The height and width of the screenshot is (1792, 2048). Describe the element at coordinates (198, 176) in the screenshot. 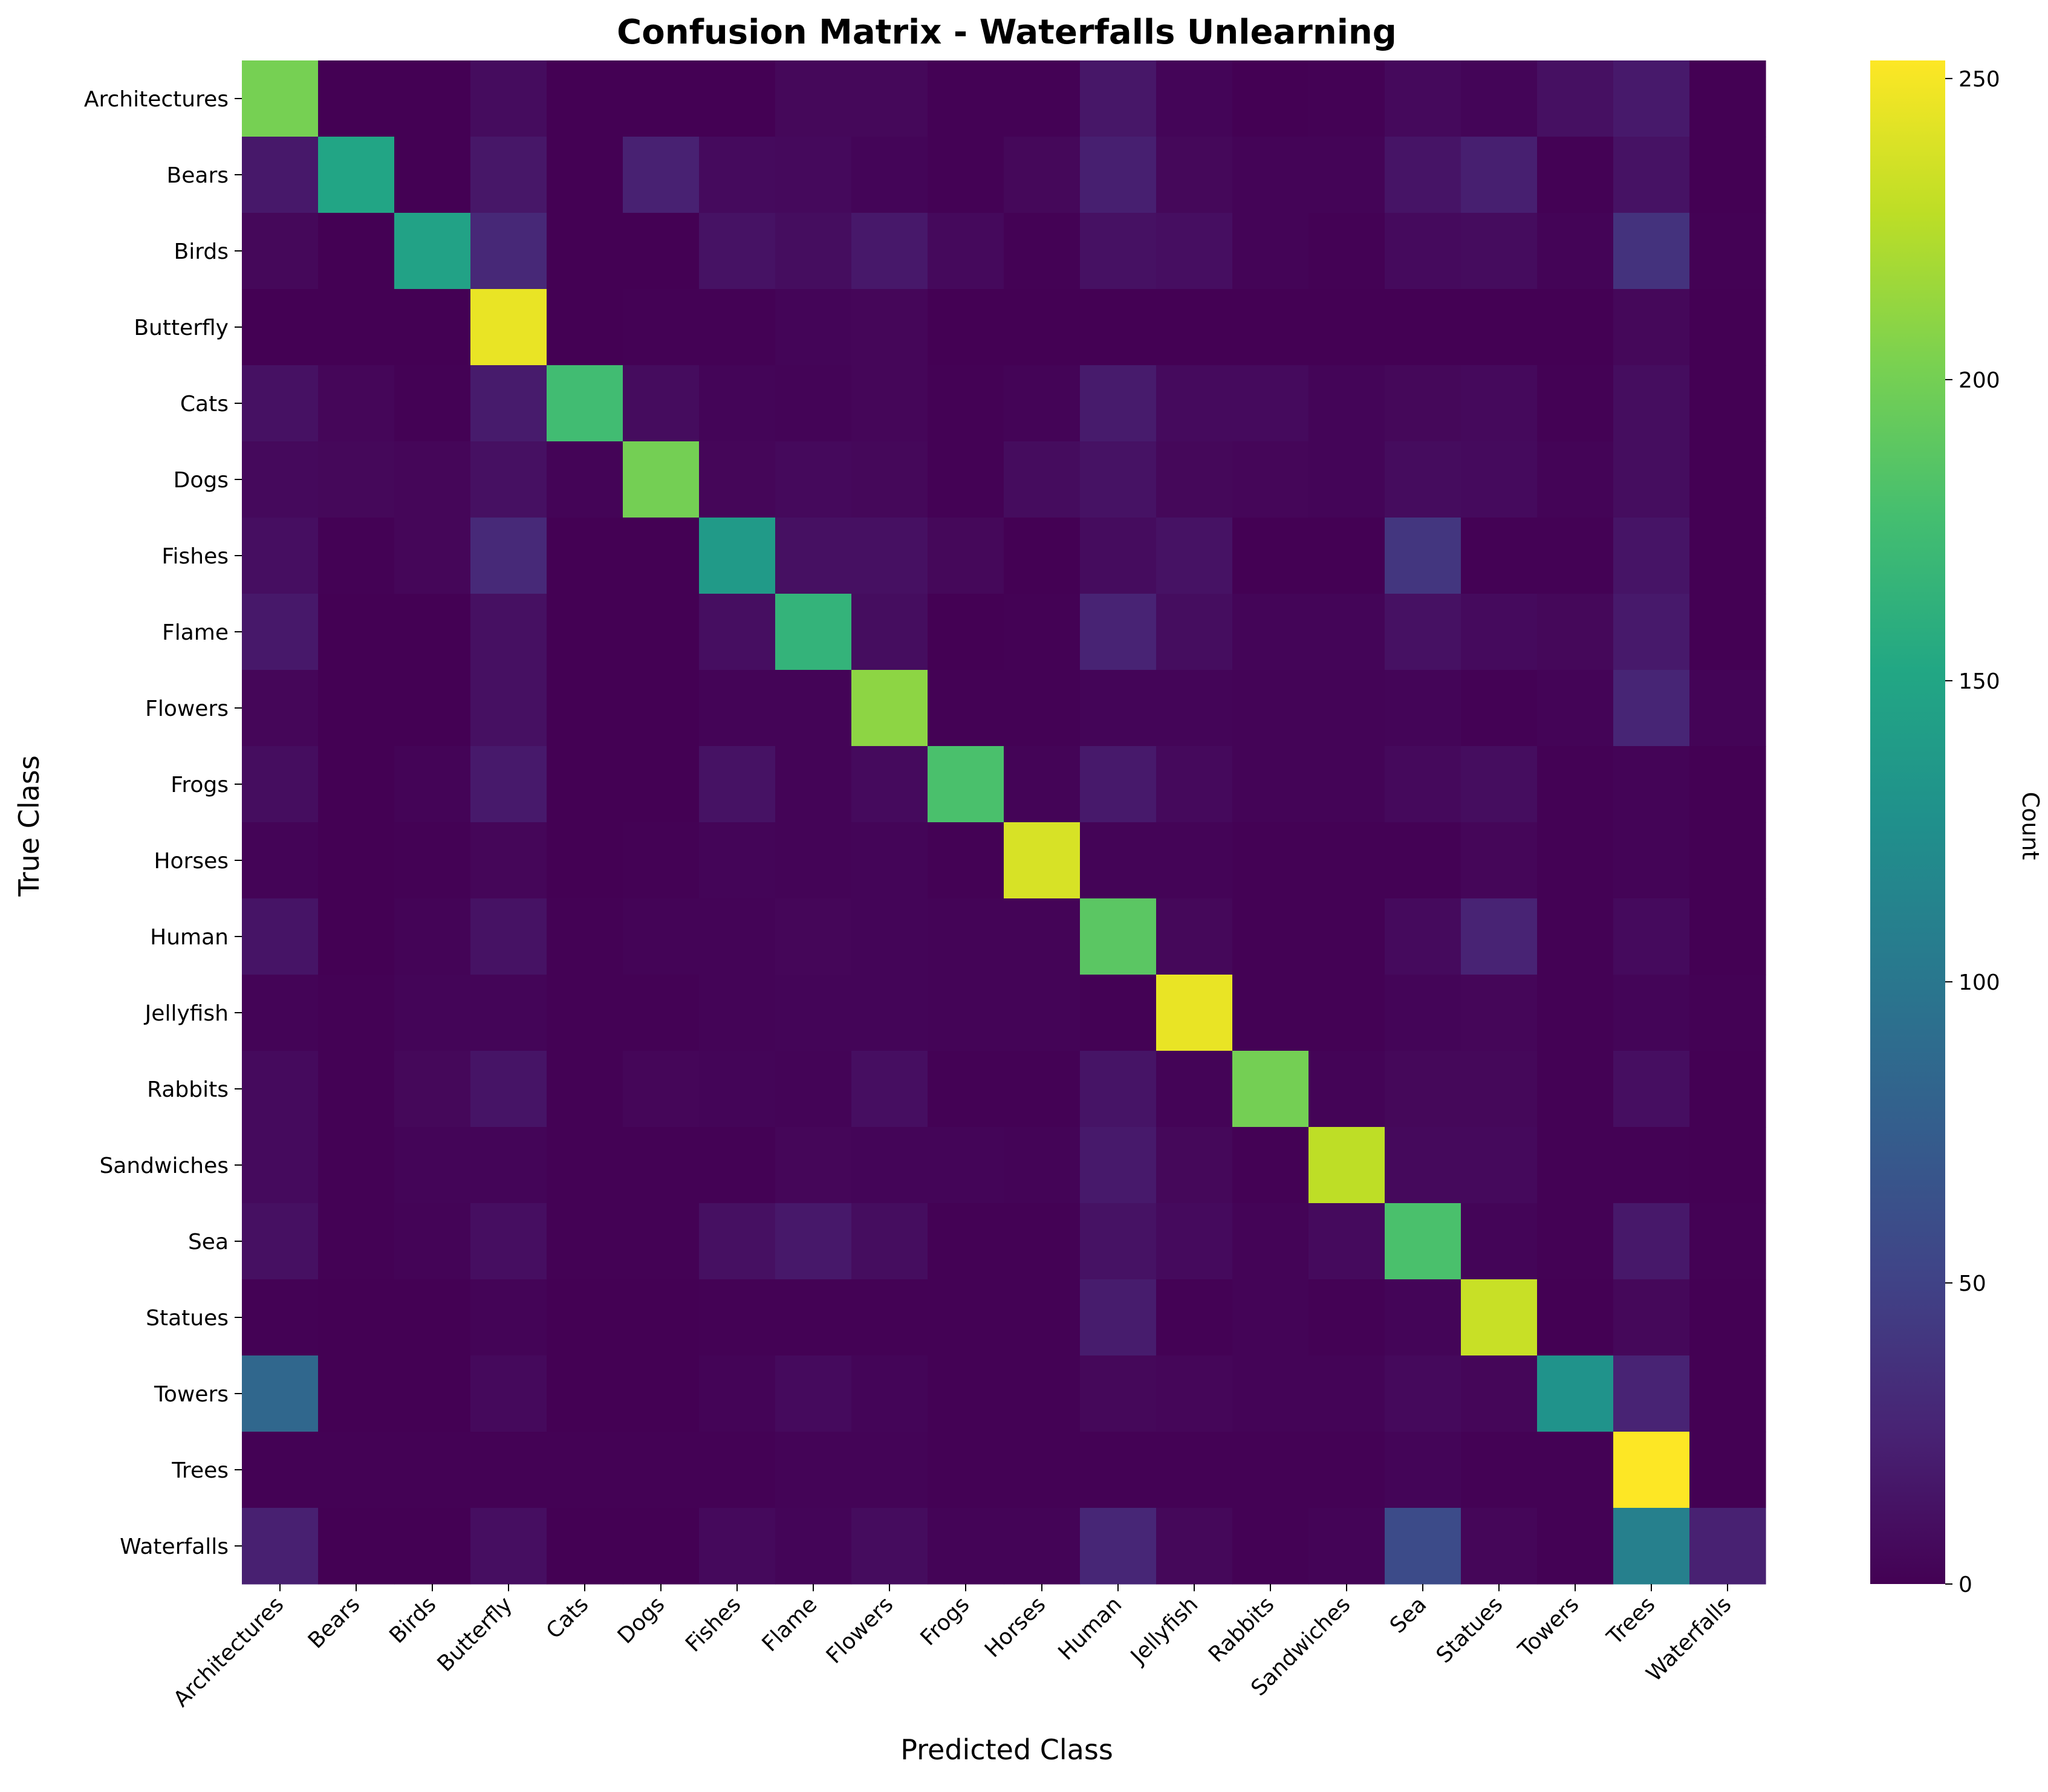

I see `y-tick-label: Bears` at that location.